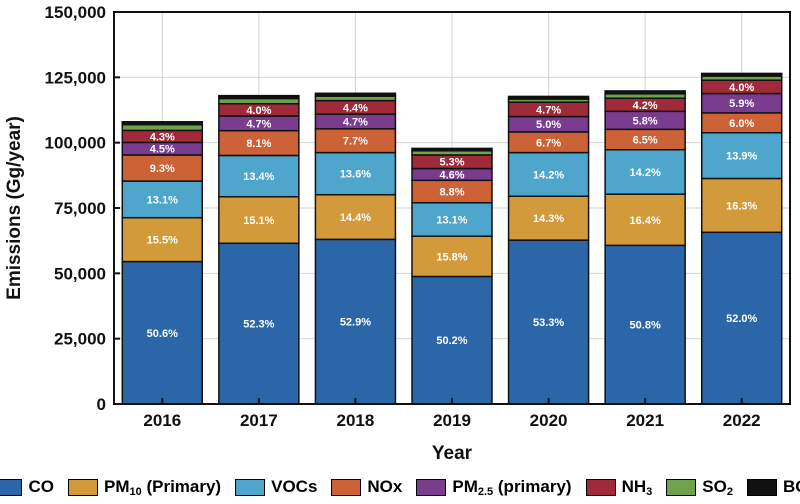  I want to click on bar-segment-vocs-2019, so click(452, 219).